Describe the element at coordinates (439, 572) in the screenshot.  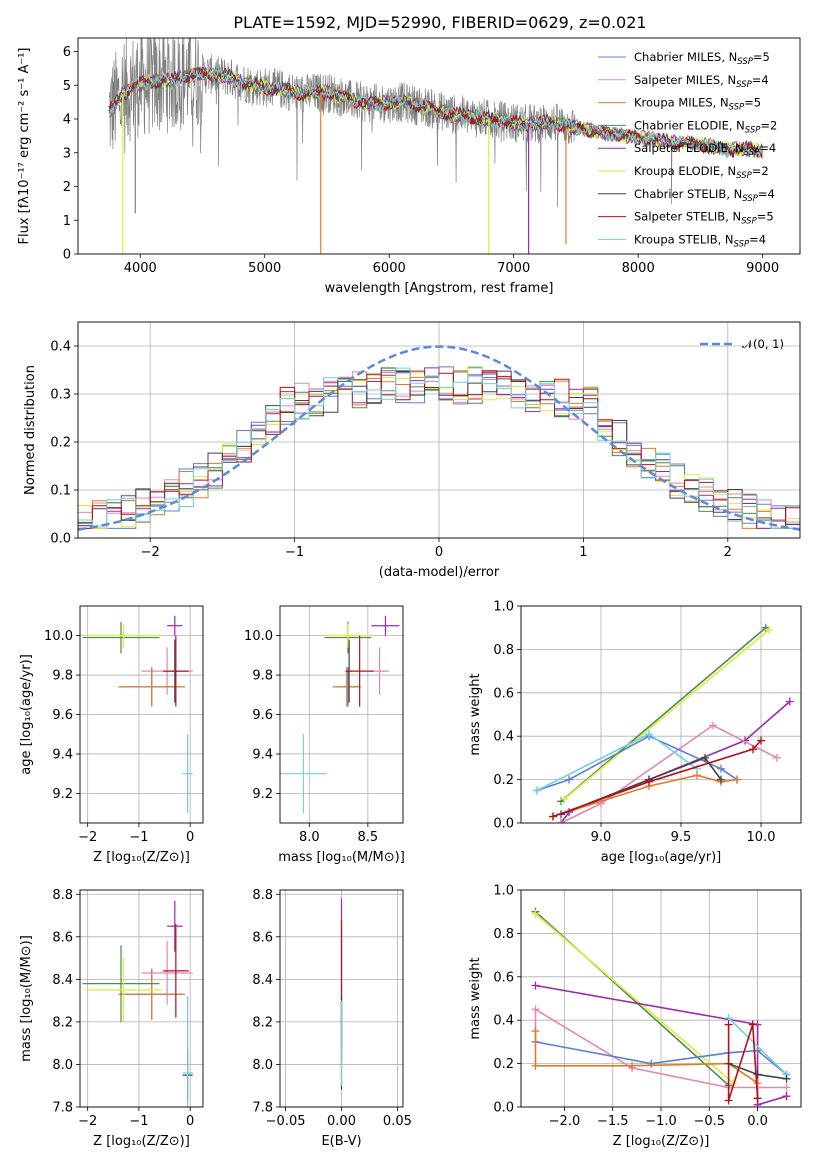
I see `x-axis-label: (data-model)/error` at that location.